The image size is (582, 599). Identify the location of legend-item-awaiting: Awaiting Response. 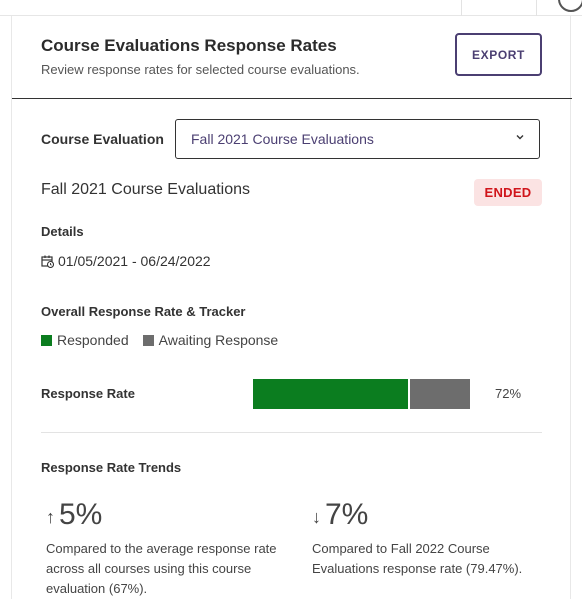
(210, 340).